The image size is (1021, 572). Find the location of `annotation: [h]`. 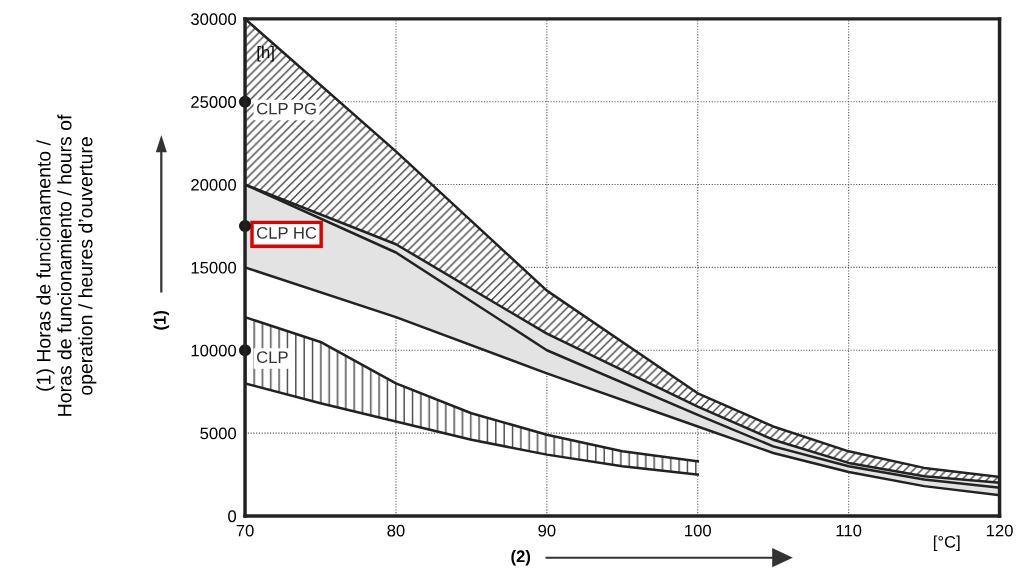

annotation: [h] is located at coordinates (265, 53).